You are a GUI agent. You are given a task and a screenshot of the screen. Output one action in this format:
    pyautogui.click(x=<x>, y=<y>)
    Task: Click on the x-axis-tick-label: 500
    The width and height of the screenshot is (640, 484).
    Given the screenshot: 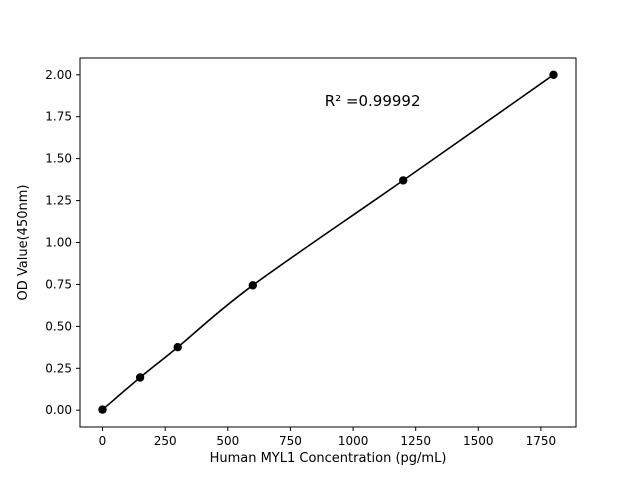 What is the action you would take?
    pyautogui.click(x=227, y=441)
    